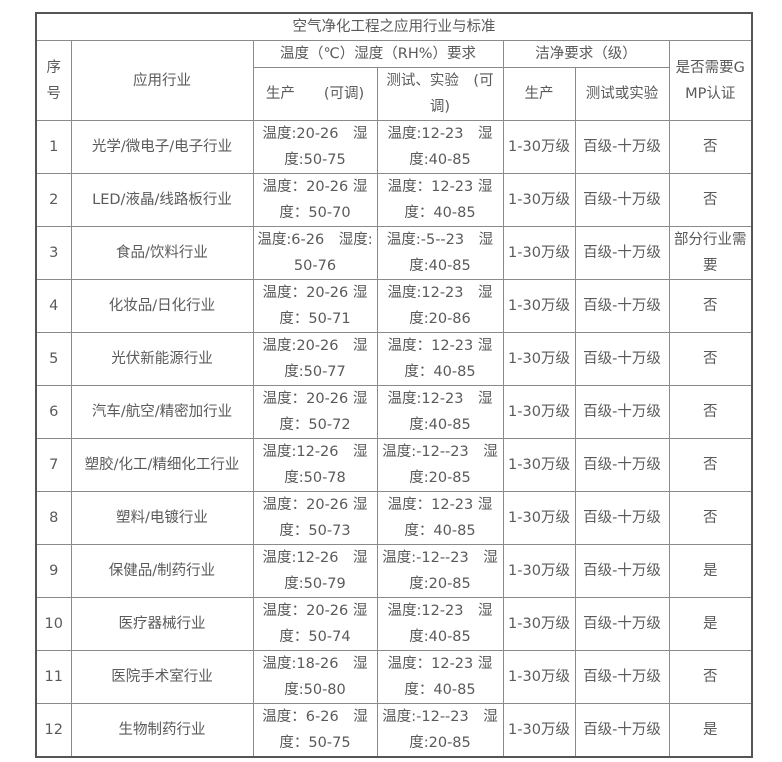 Image resolution: width=782 pixels, height=762 pixels. Describe the element at coordinates (53, 80) in the screenshot. I see `header-seq: 序号` at that location.